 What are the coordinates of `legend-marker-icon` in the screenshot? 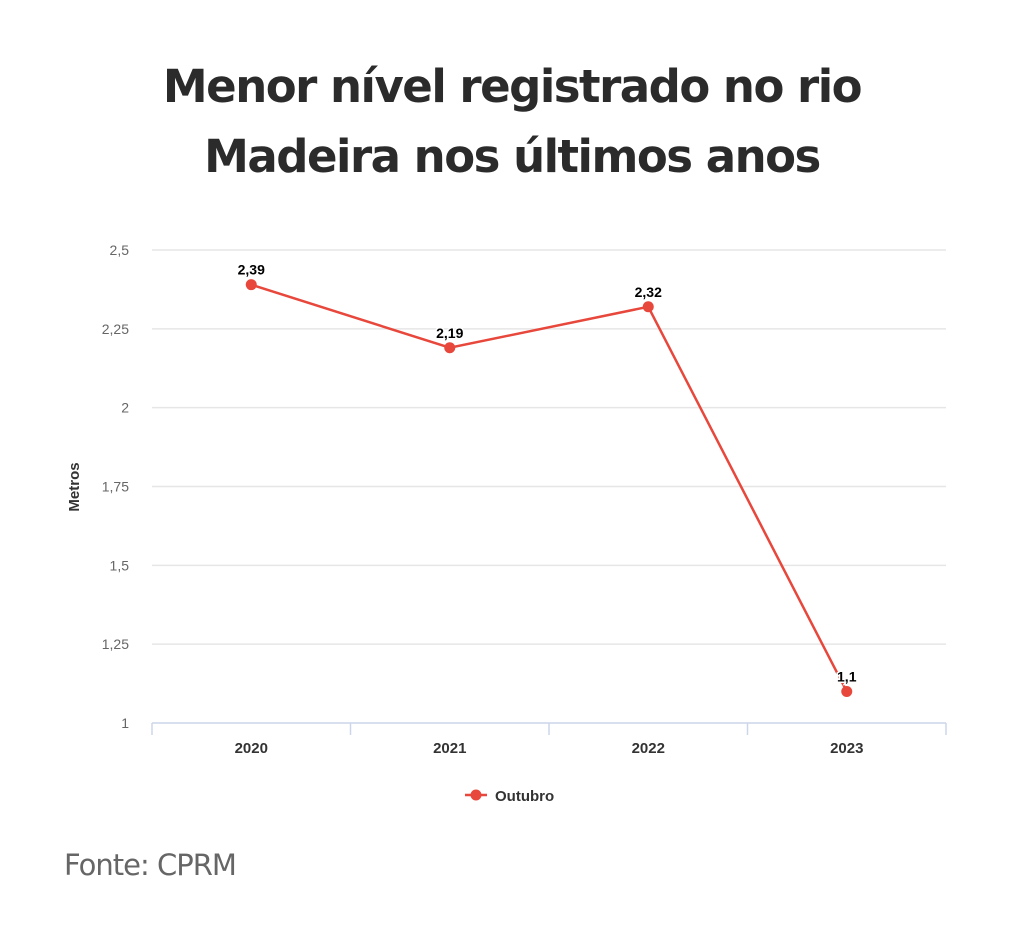 It's located at (476, 795).